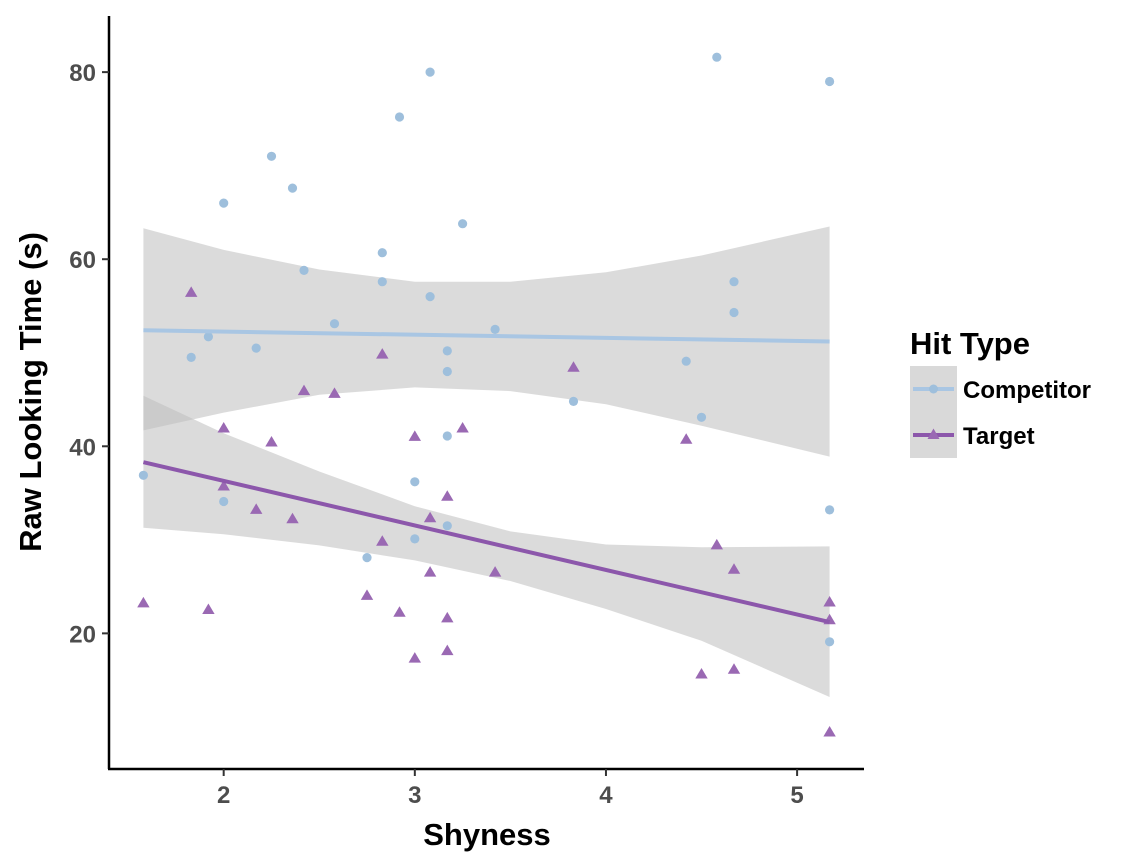 The height and width of the screenshot is (858, 1129). What do you see at coordinates (486, 336) in the screenshot?
I see `fit-line-competitor` at bounding box center [486, 336].